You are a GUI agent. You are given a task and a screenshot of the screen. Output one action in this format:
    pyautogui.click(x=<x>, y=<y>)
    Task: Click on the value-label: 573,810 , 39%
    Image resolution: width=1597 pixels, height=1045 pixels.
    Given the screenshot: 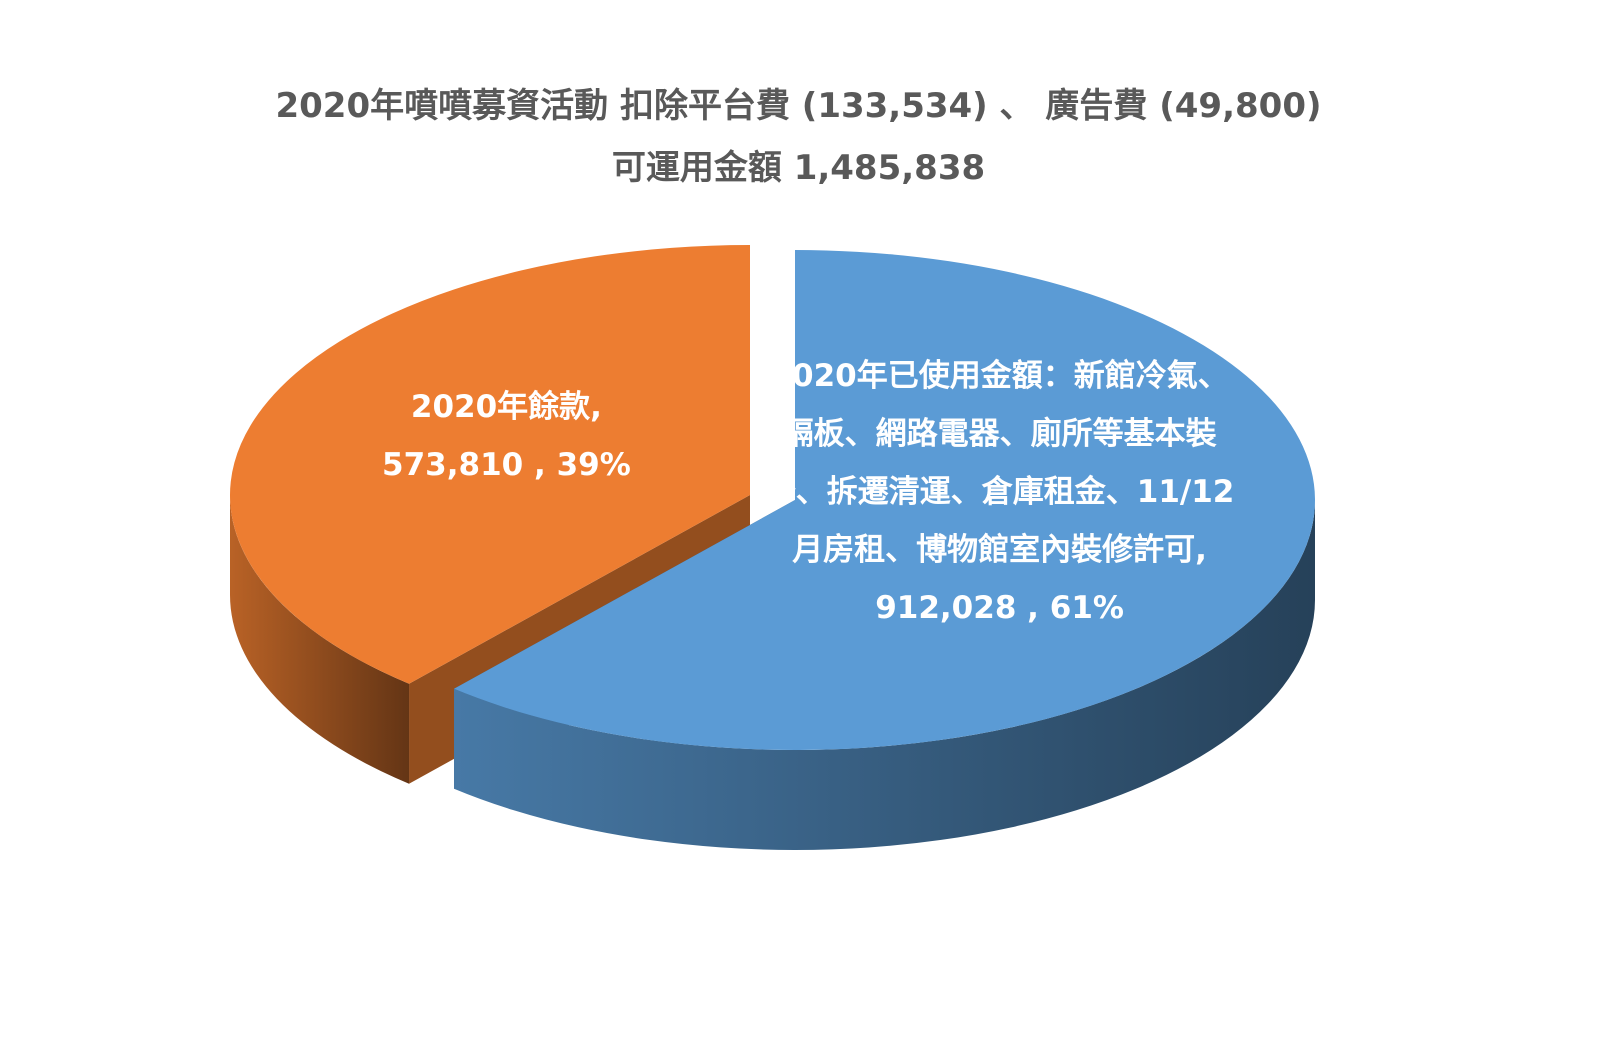 What is the action you would take?
    pyautogui.click(x=506, y=465)
    